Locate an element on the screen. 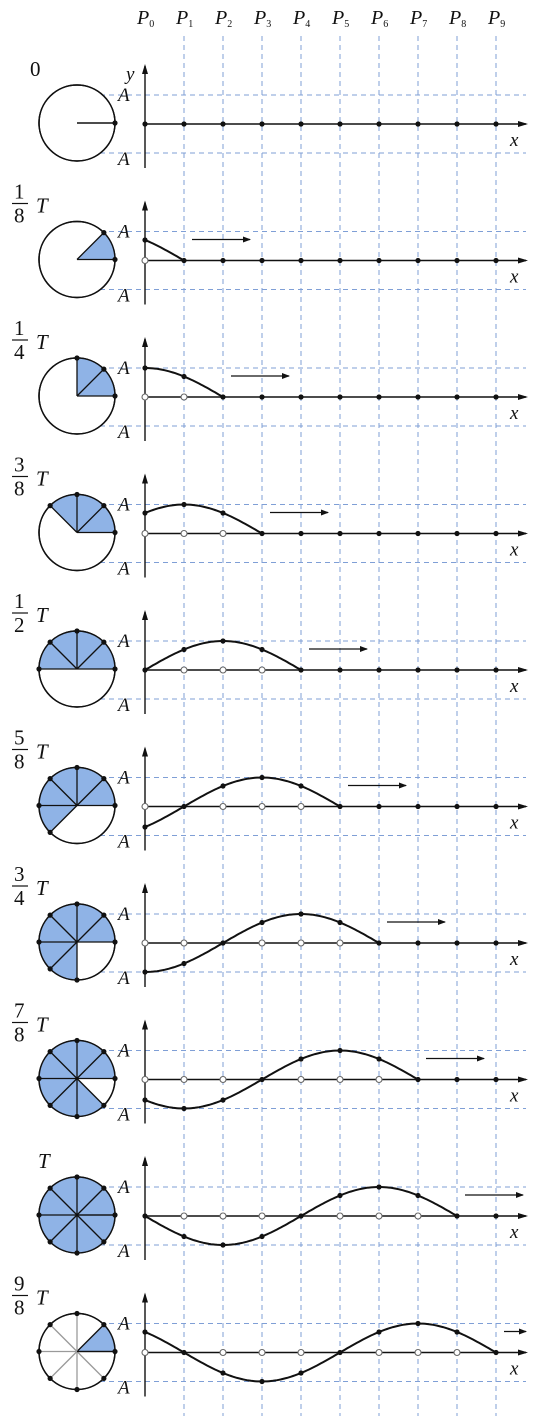 This screenshot has height=1426, width=543. point-label-subscript: 4 is located at coordinates (307, 24).